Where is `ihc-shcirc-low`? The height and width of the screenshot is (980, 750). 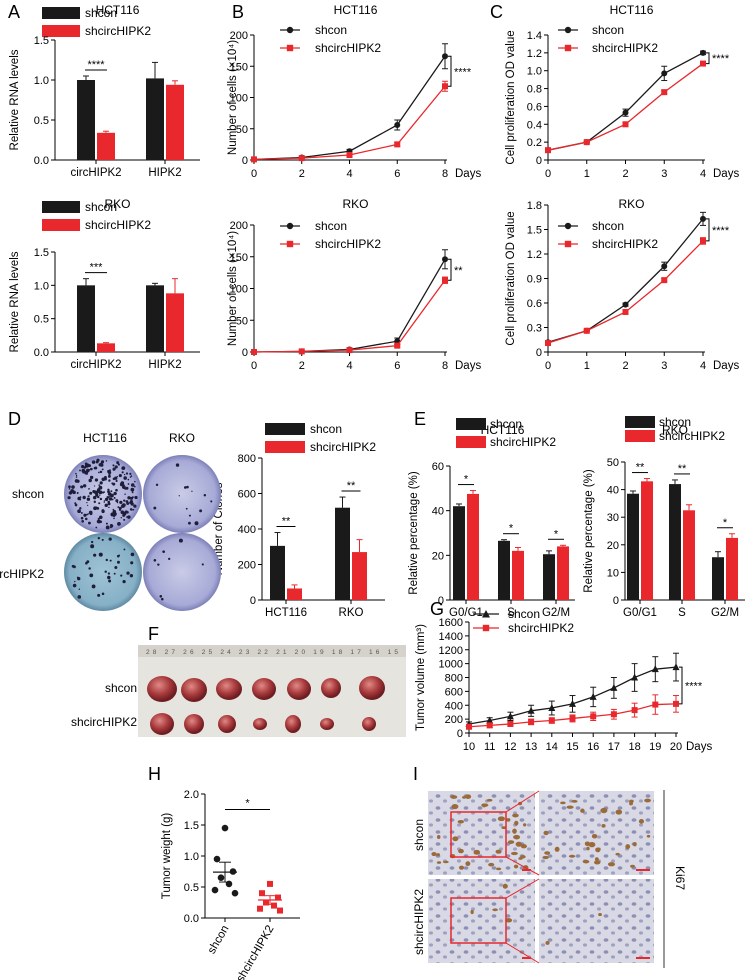 ihc-shcirc-low is located at coordinates (481, 921).